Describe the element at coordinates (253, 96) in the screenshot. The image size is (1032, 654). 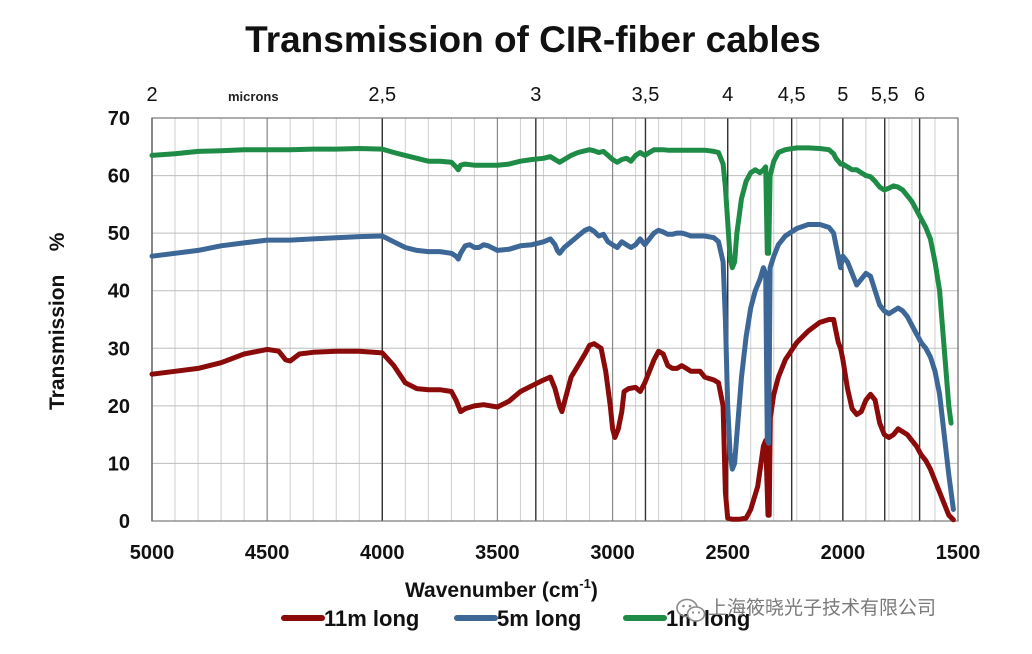
I see `micron-unit-label: microns` at that location.